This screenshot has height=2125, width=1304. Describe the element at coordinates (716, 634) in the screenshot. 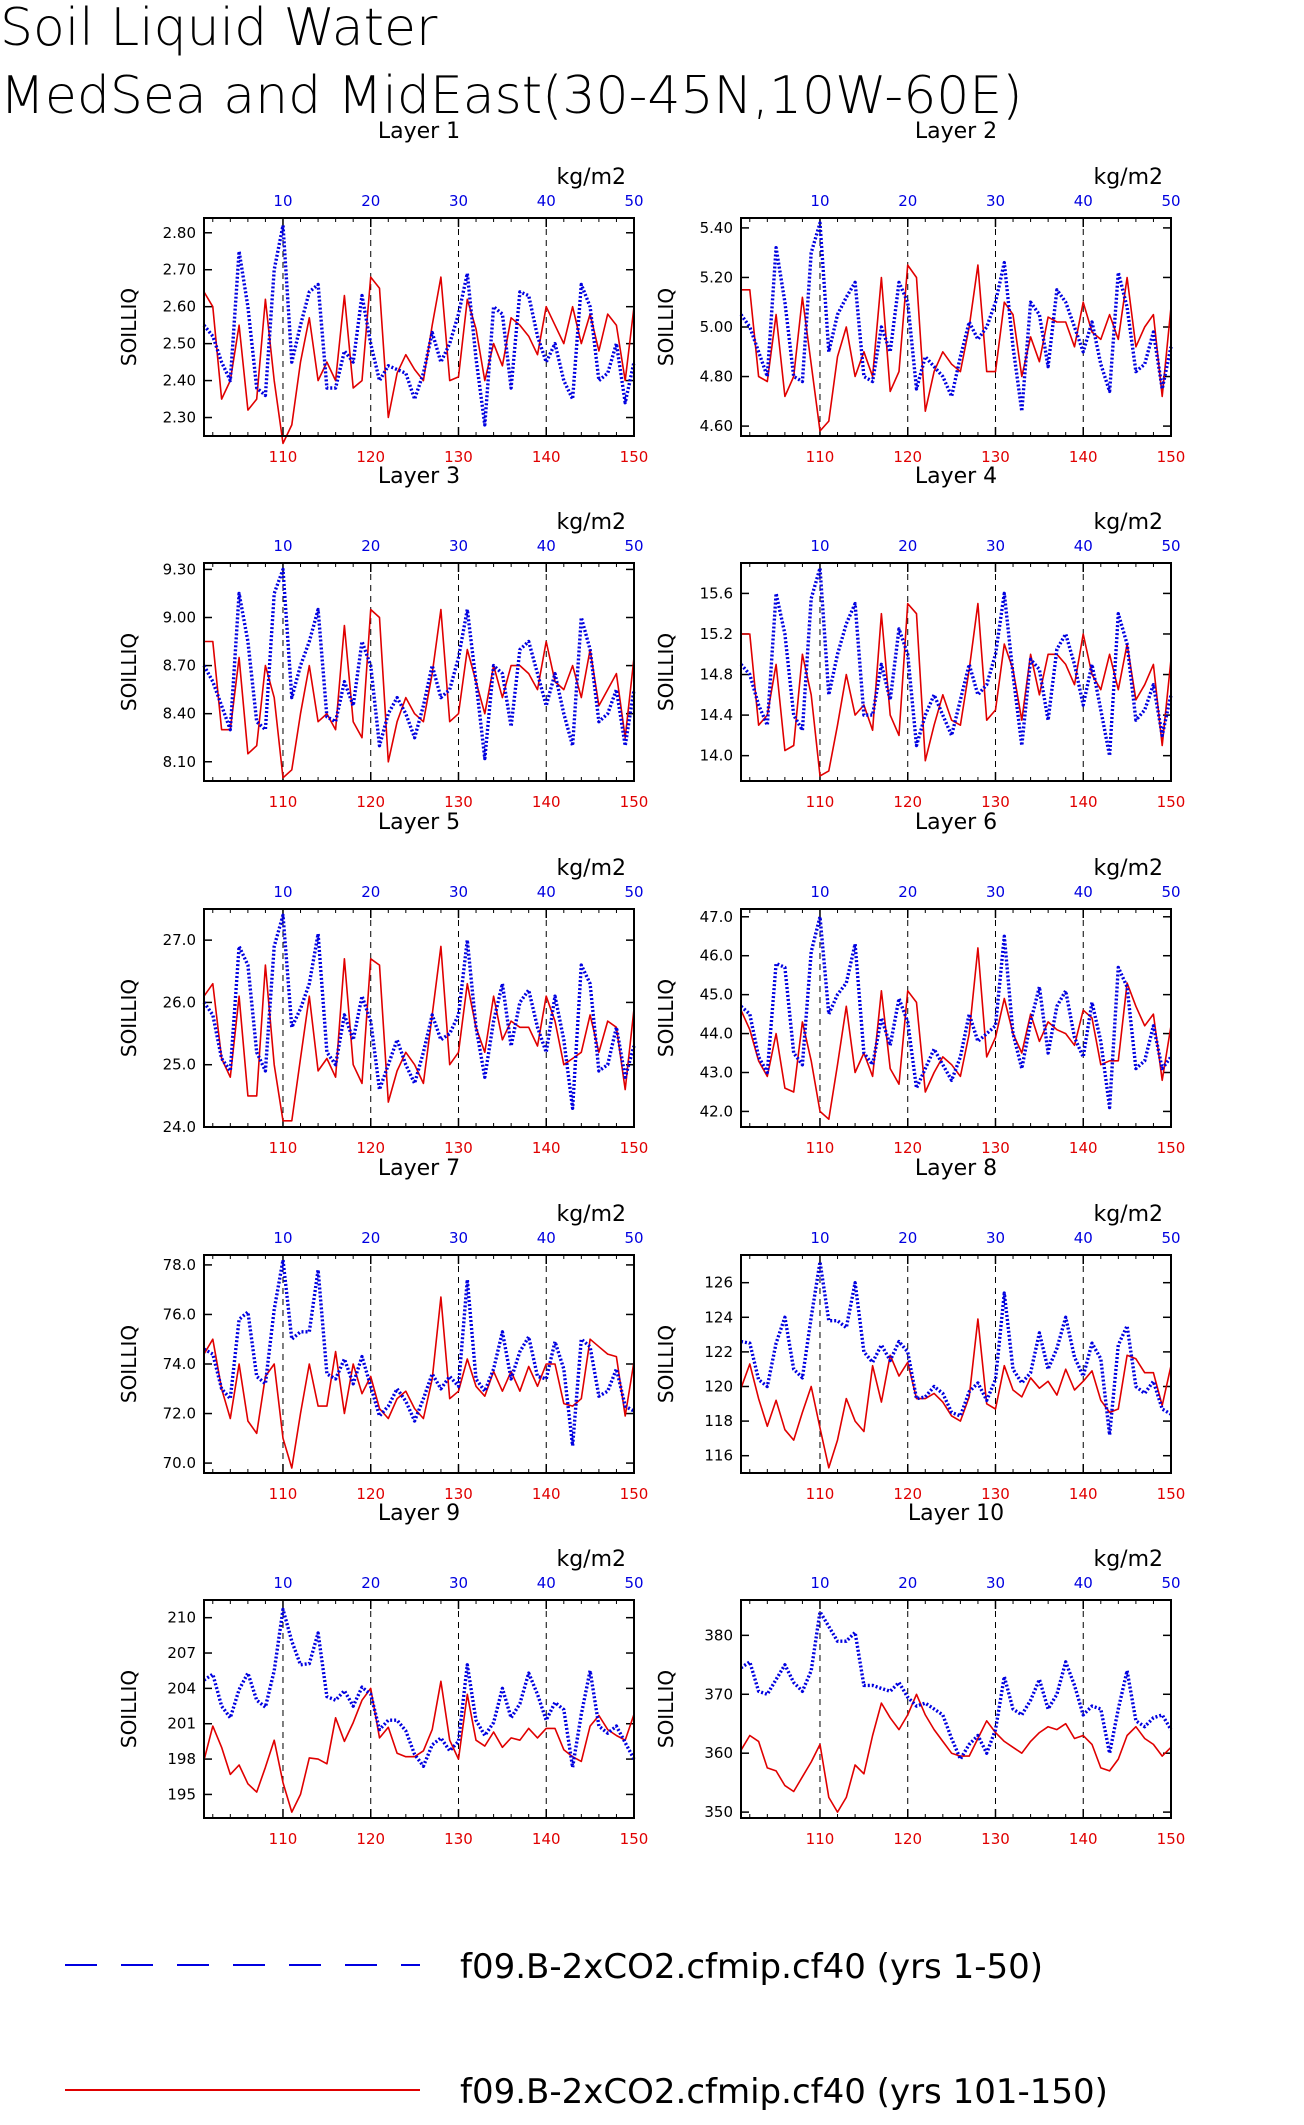

I see `panel-4-ytick-label: 15.2` at that location.